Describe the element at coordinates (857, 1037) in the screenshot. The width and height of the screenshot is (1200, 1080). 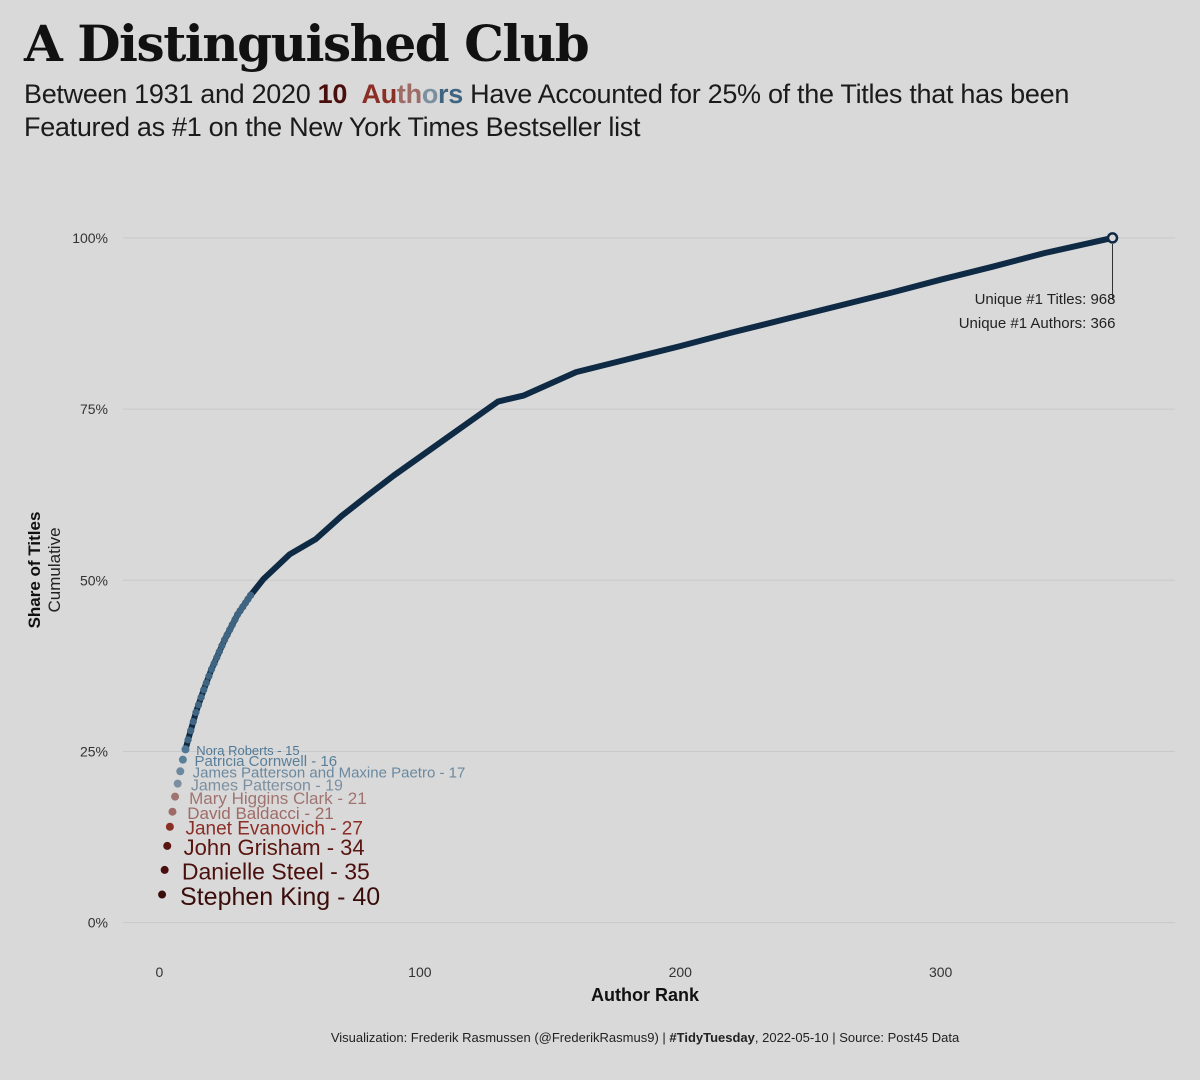
I see `caption-part2: , 2022-05-10 | Source: Post45 Data` at that location.